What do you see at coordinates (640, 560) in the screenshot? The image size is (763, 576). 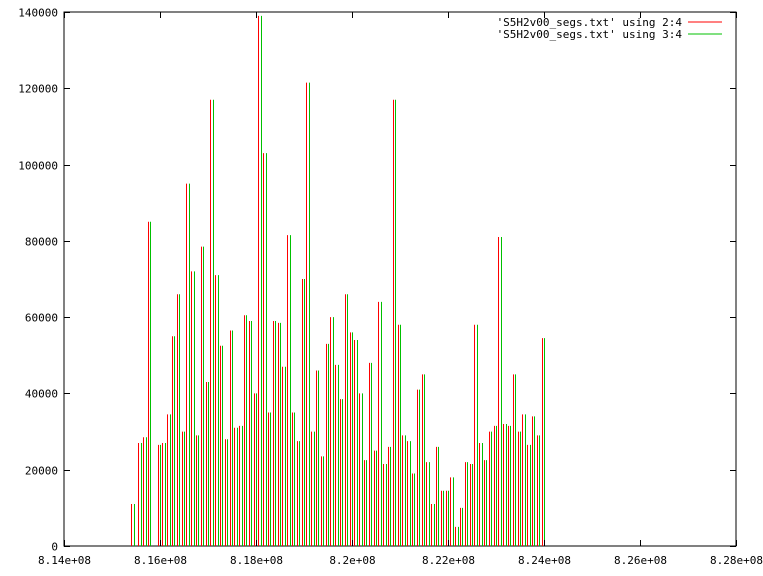 I see `x-tick-label: 8.26e+08` at bounding box center [640, 560].